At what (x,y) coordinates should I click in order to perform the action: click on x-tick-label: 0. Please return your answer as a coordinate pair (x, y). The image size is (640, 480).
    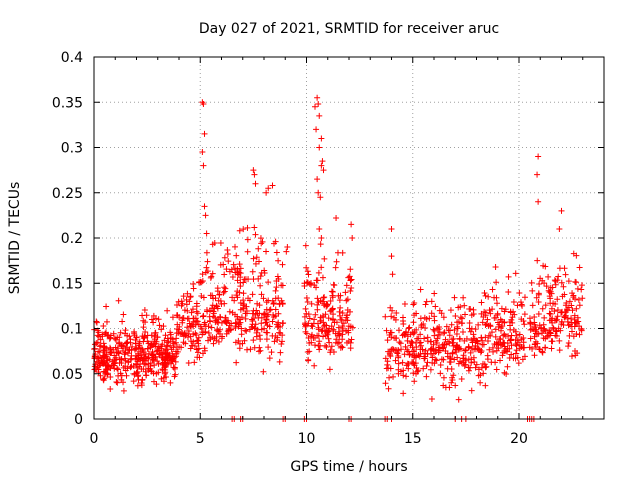
    Looking at the image, I should click on (94, 439).